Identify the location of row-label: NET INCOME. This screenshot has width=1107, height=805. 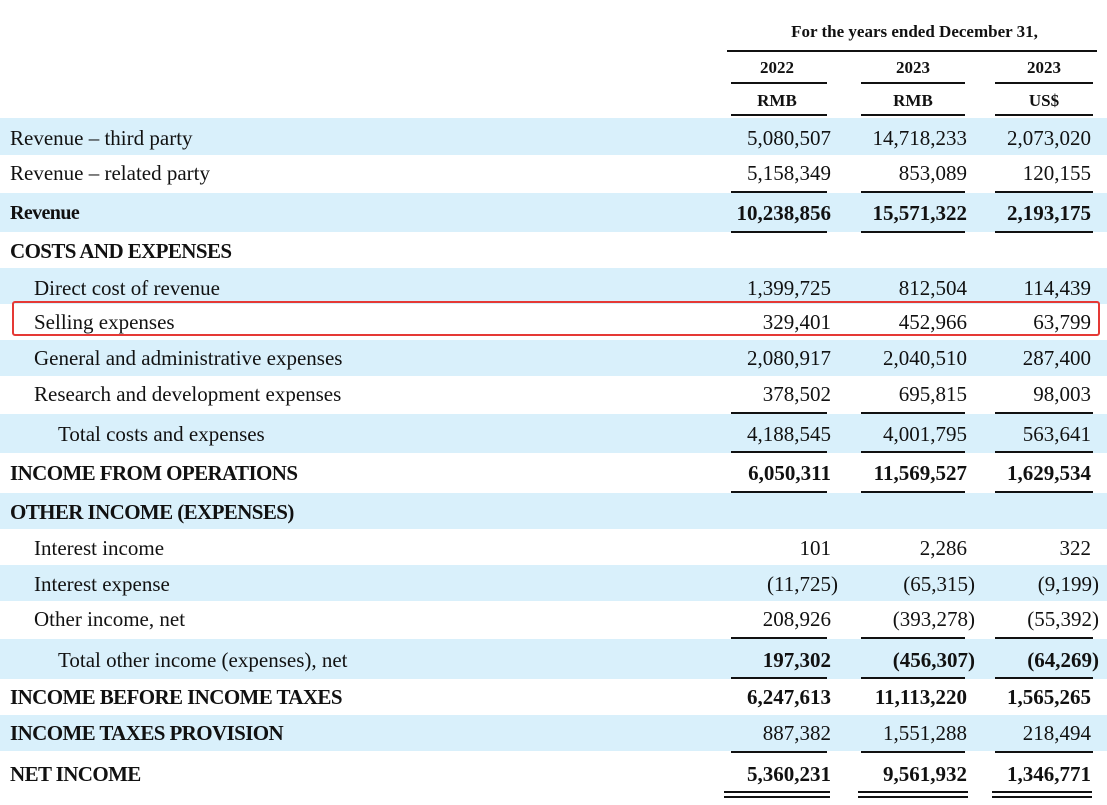
(75, 774).